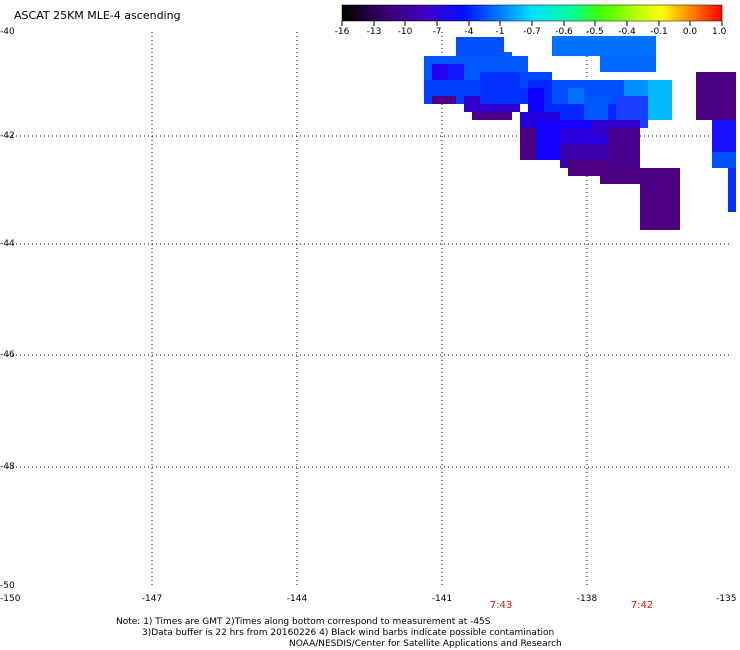  Describe the element at coordinates (97, 15) in the screenshot. I see `map-title: ASCAT 25KM MLE-4 ascending` at that location.